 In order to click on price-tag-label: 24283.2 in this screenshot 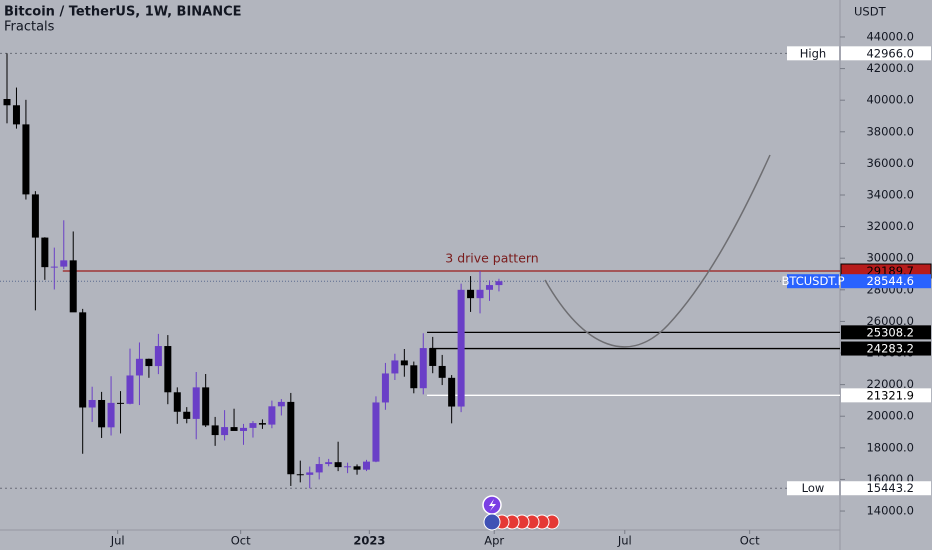, I will do `click(890, 349)`.